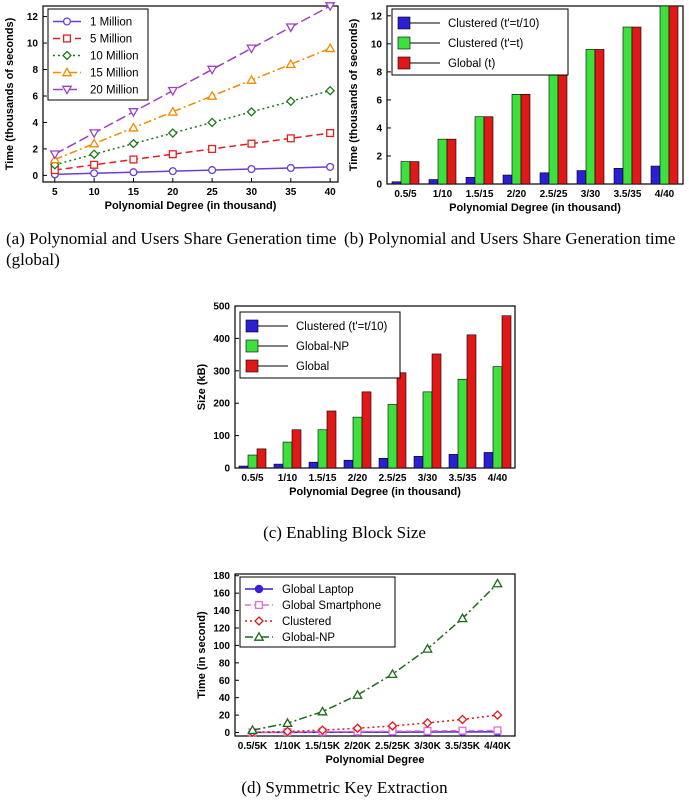  Describe the element at coordinates (288, 478) in the screenshot. I see `x-tick-label: 1/10` at that location.